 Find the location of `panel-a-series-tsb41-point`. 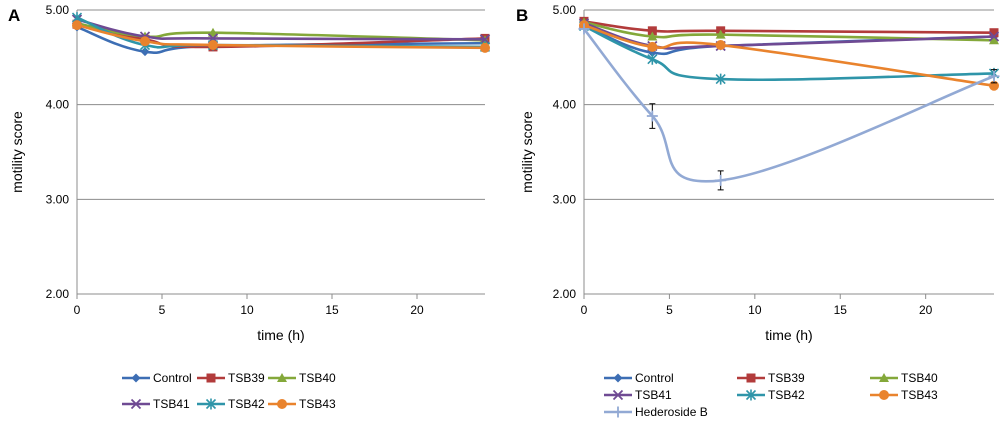

panel-a-series-tsb41-point is located at coordinates (485, 39).